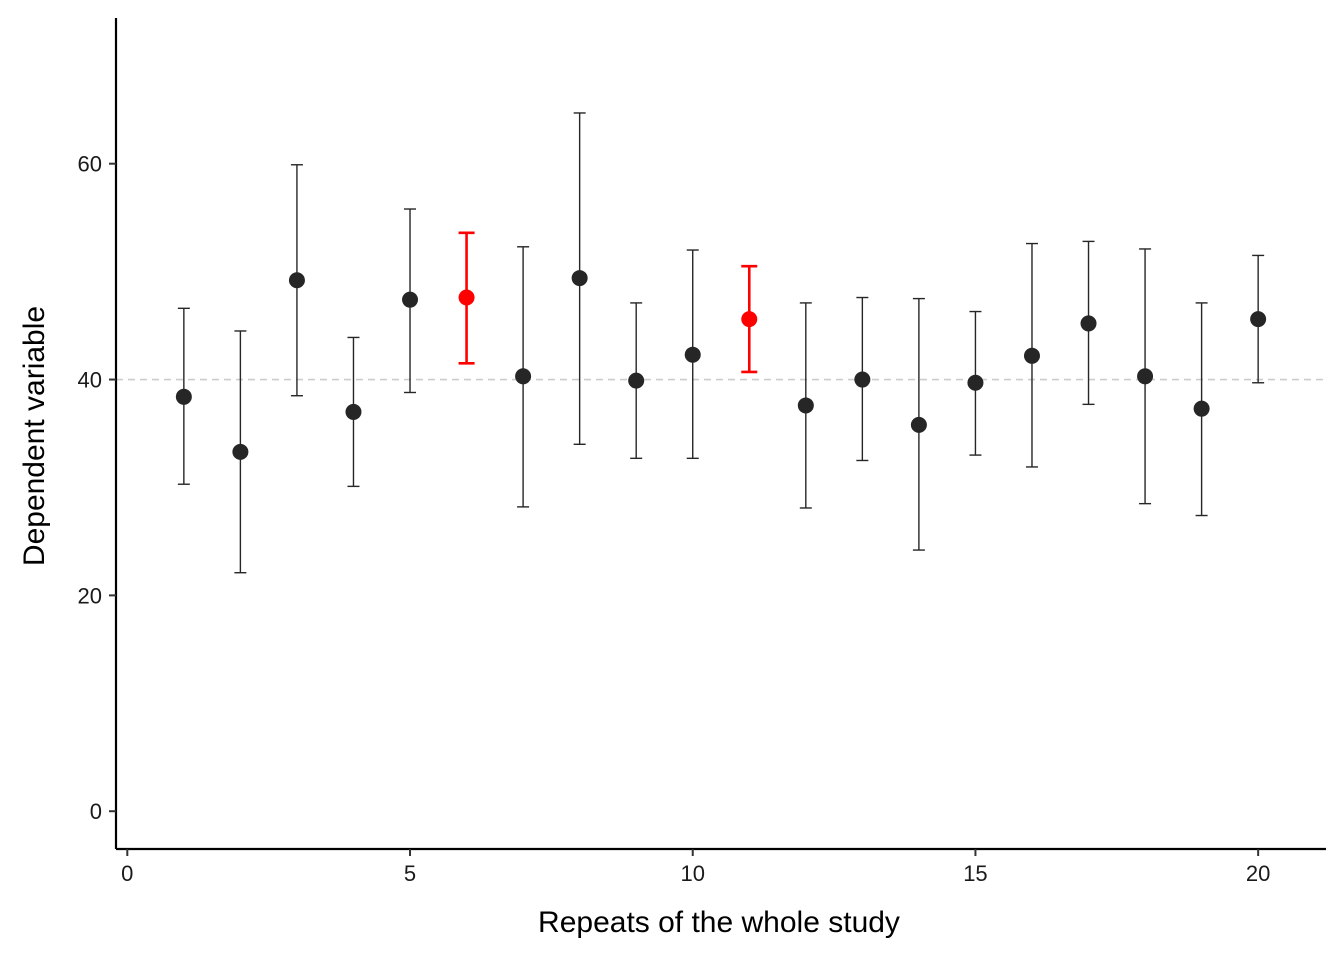  What do you see at coordinates (34, 436) in the screenshot?
I see `y-axis-title: Dependent variable` at bounding box center [34, 436].